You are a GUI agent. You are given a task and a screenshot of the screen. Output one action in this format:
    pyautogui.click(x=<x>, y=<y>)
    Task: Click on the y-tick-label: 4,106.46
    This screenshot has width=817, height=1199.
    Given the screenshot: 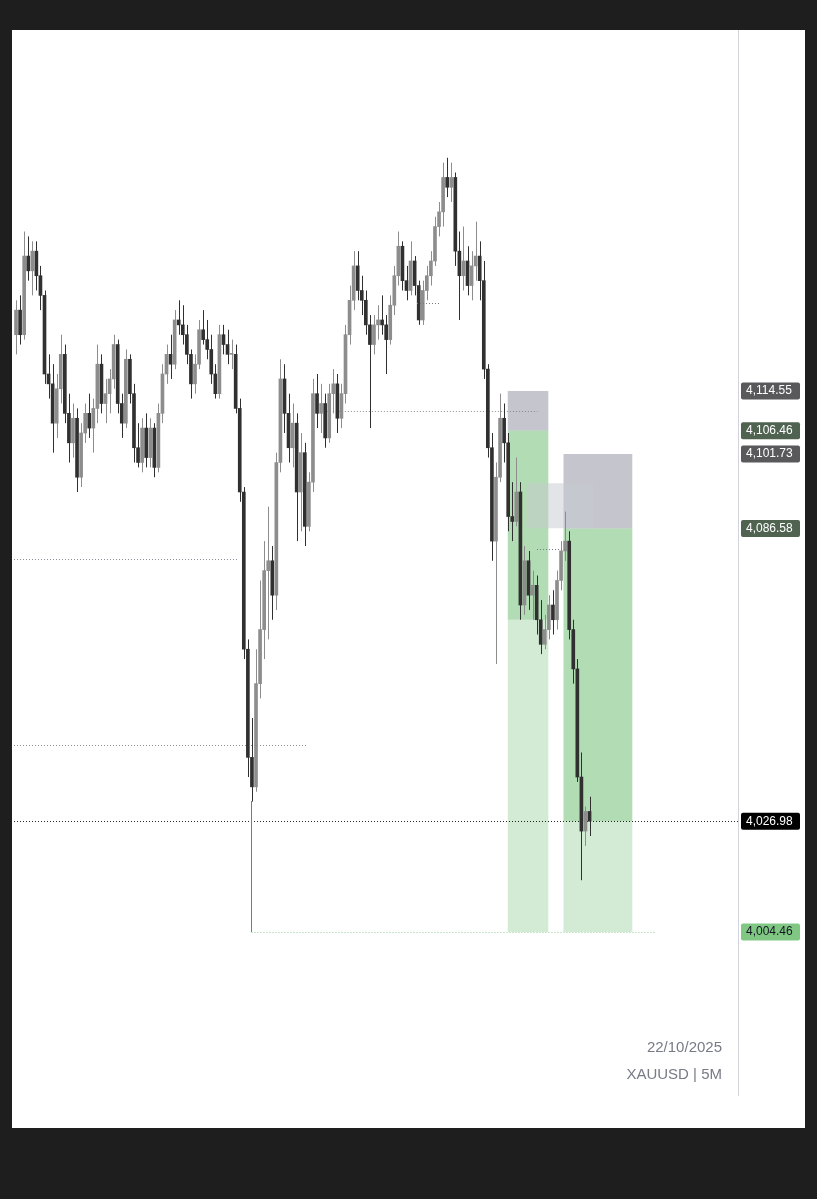 What is the action you would take?
    pyautogui.click(x=770, y=430)
    